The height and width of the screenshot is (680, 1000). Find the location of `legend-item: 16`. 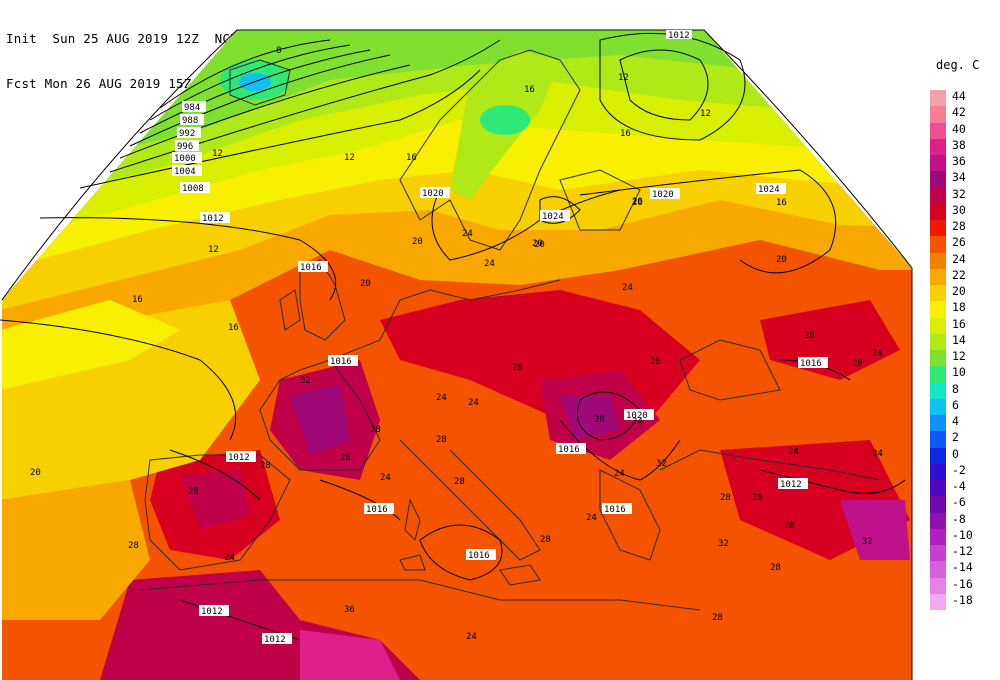

legend-item: 16 is located at coordinates (965, 325).